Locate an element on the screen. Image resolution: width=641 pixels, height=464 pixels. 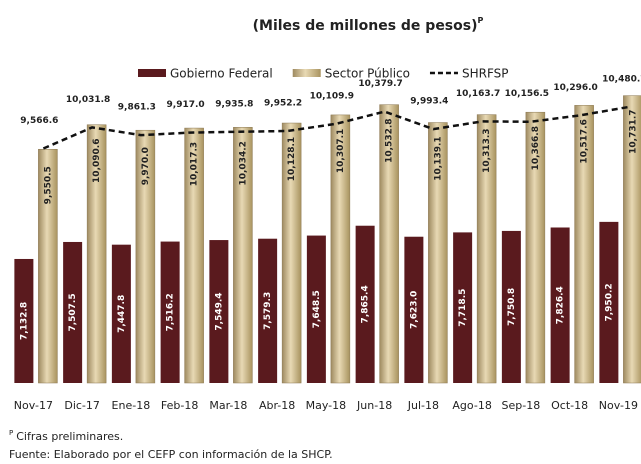
value-label: 10,128.1 is located at coordinates (292, 159).